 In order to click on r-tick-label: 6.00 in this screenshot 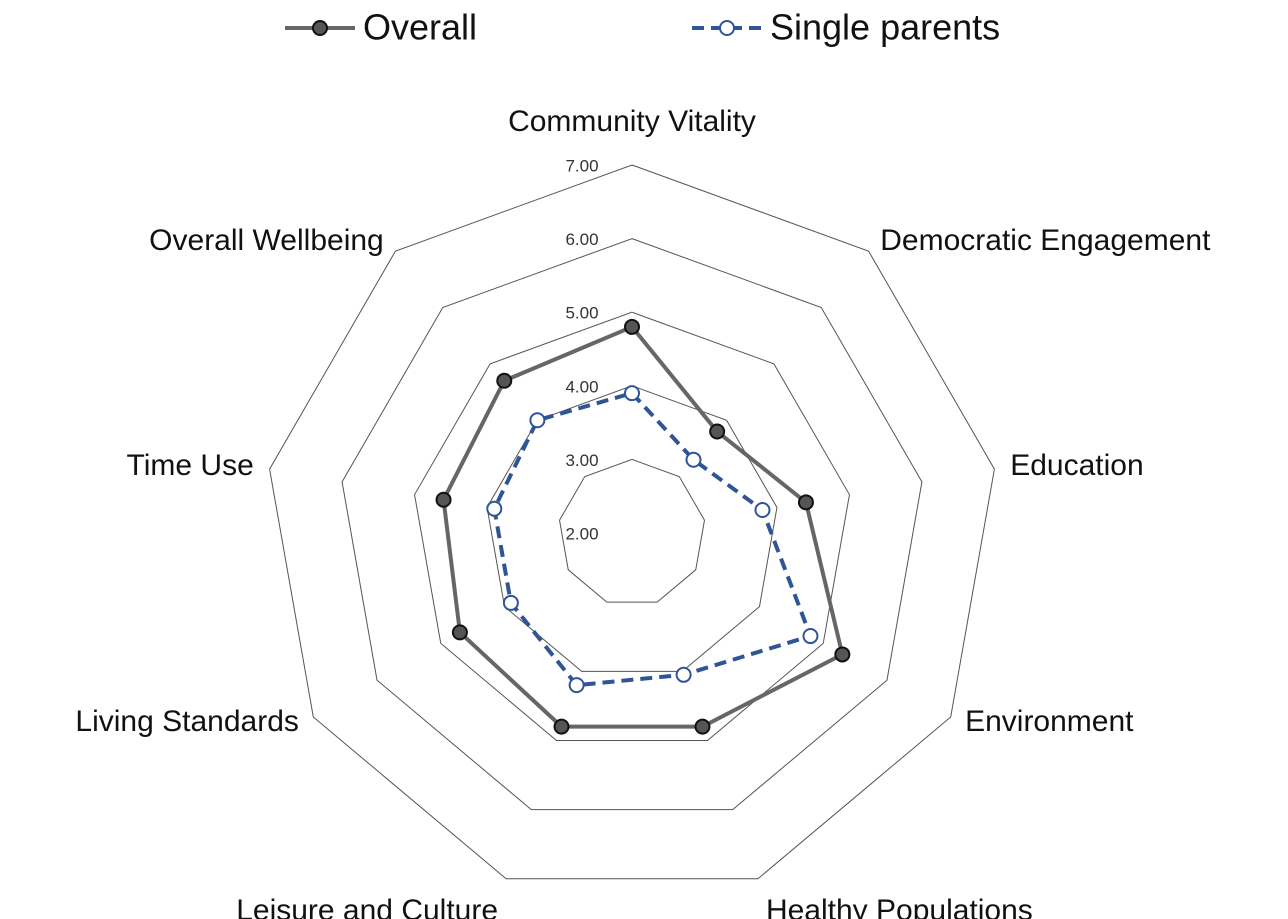, I will do `click(581, 239)`.